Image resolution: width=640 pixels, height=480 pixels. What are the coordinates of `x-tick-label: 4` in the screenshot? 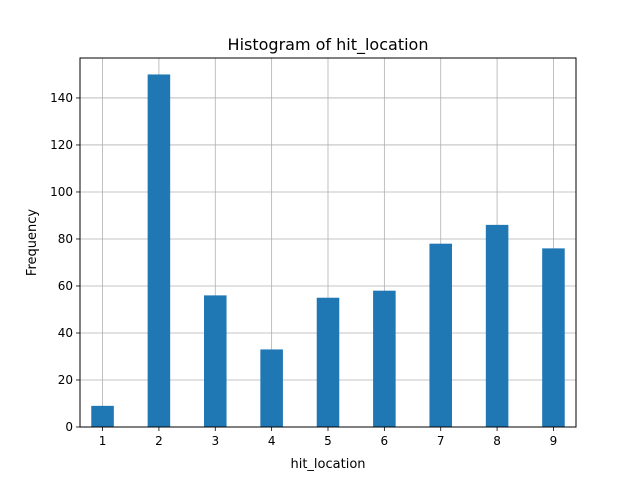 It's located at (272, 441).